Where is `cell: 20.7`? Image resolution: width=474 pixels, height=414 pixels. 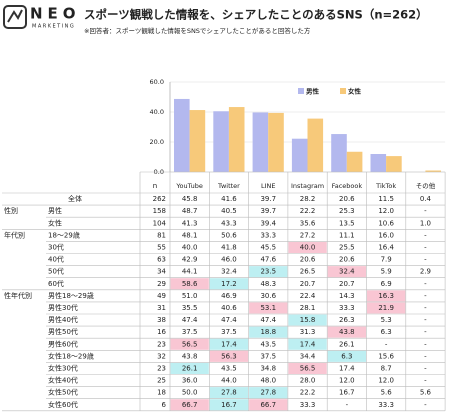
cell: 20.7 is located at coordinates (347, 284).